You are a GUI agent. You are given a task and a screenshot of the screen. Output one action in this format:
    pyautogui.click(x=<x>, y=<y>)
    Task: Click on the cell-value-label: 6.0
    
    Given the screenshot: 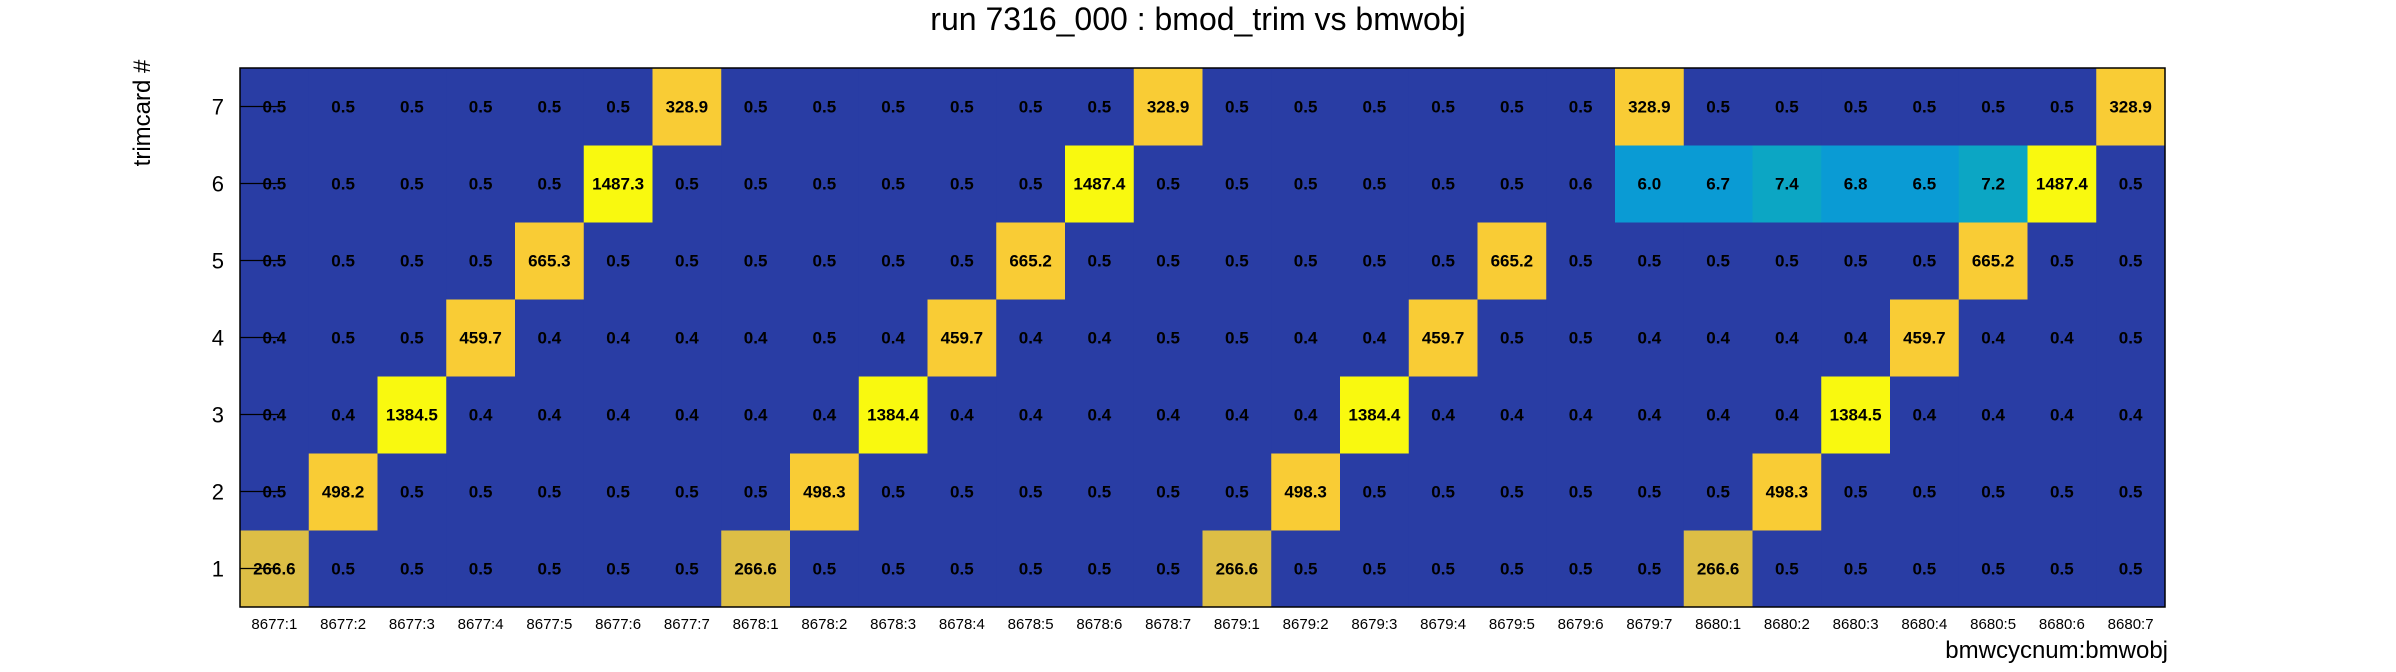 What is the action you would take?
    pyautogui.click(x=1650, y=184)
    